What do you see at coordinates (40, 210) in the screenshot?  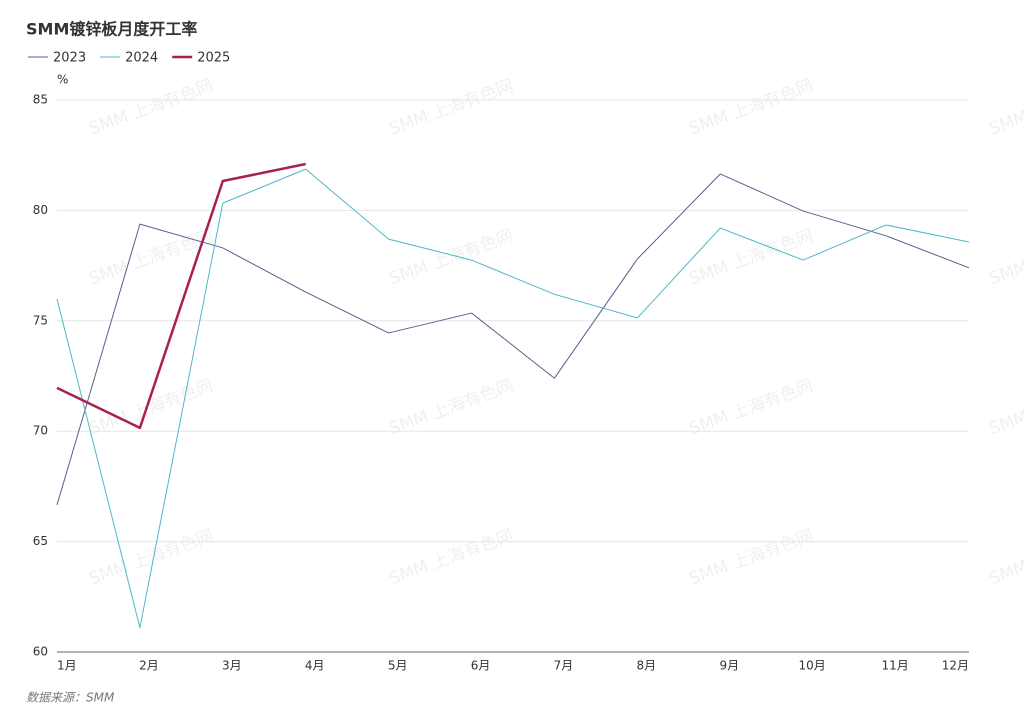 I see `y-tick-label: 80` at bounding box center [40, 210].